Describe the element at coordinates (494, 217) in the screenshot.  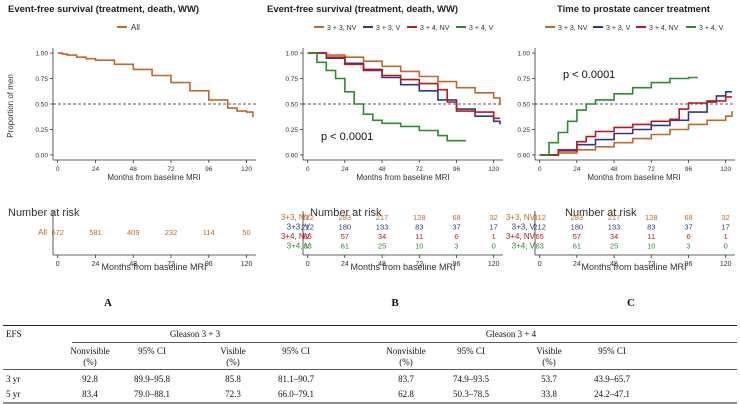
I see `panel-b-risk-count: 32` at that location.